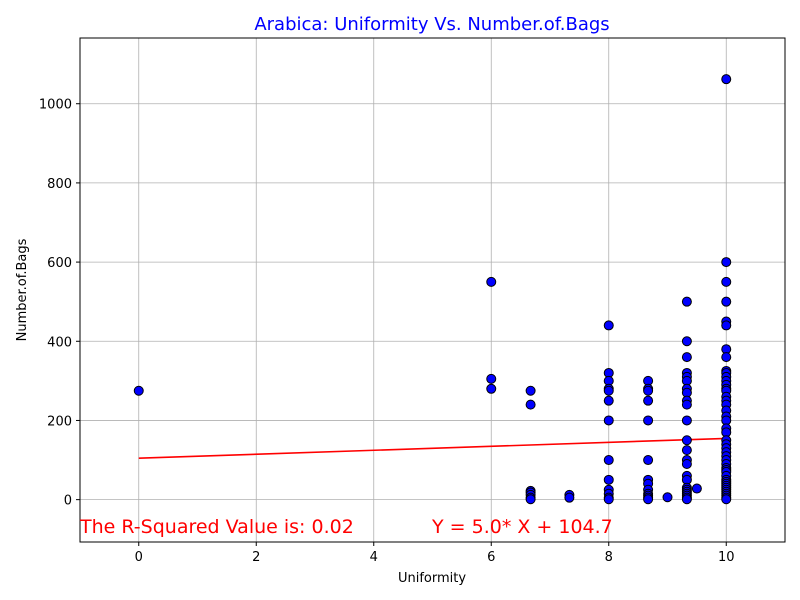 This screenshot has height=600, width=800. I want to click on y-axis-label: Number.of.Bags, so click(22, 289).